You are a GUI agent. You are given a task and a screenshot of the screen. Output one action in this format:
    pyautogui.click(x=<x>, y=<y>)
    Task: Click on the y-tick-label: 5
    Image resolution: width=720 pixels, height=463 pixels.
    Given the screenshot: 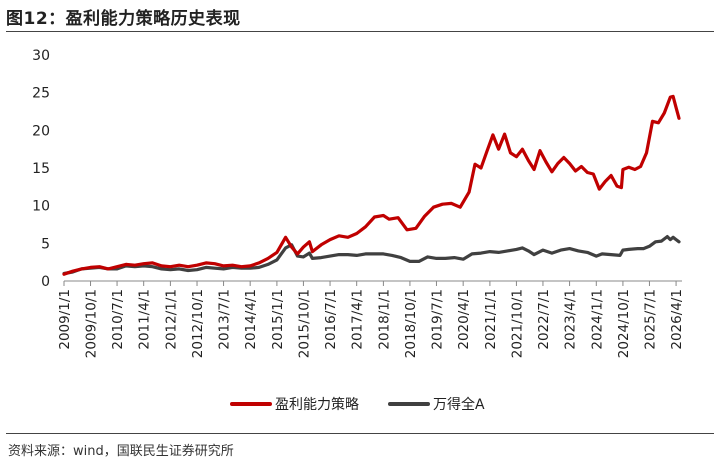 What is the action you would take?
    pyautogui.click(x=45, y=244)
    